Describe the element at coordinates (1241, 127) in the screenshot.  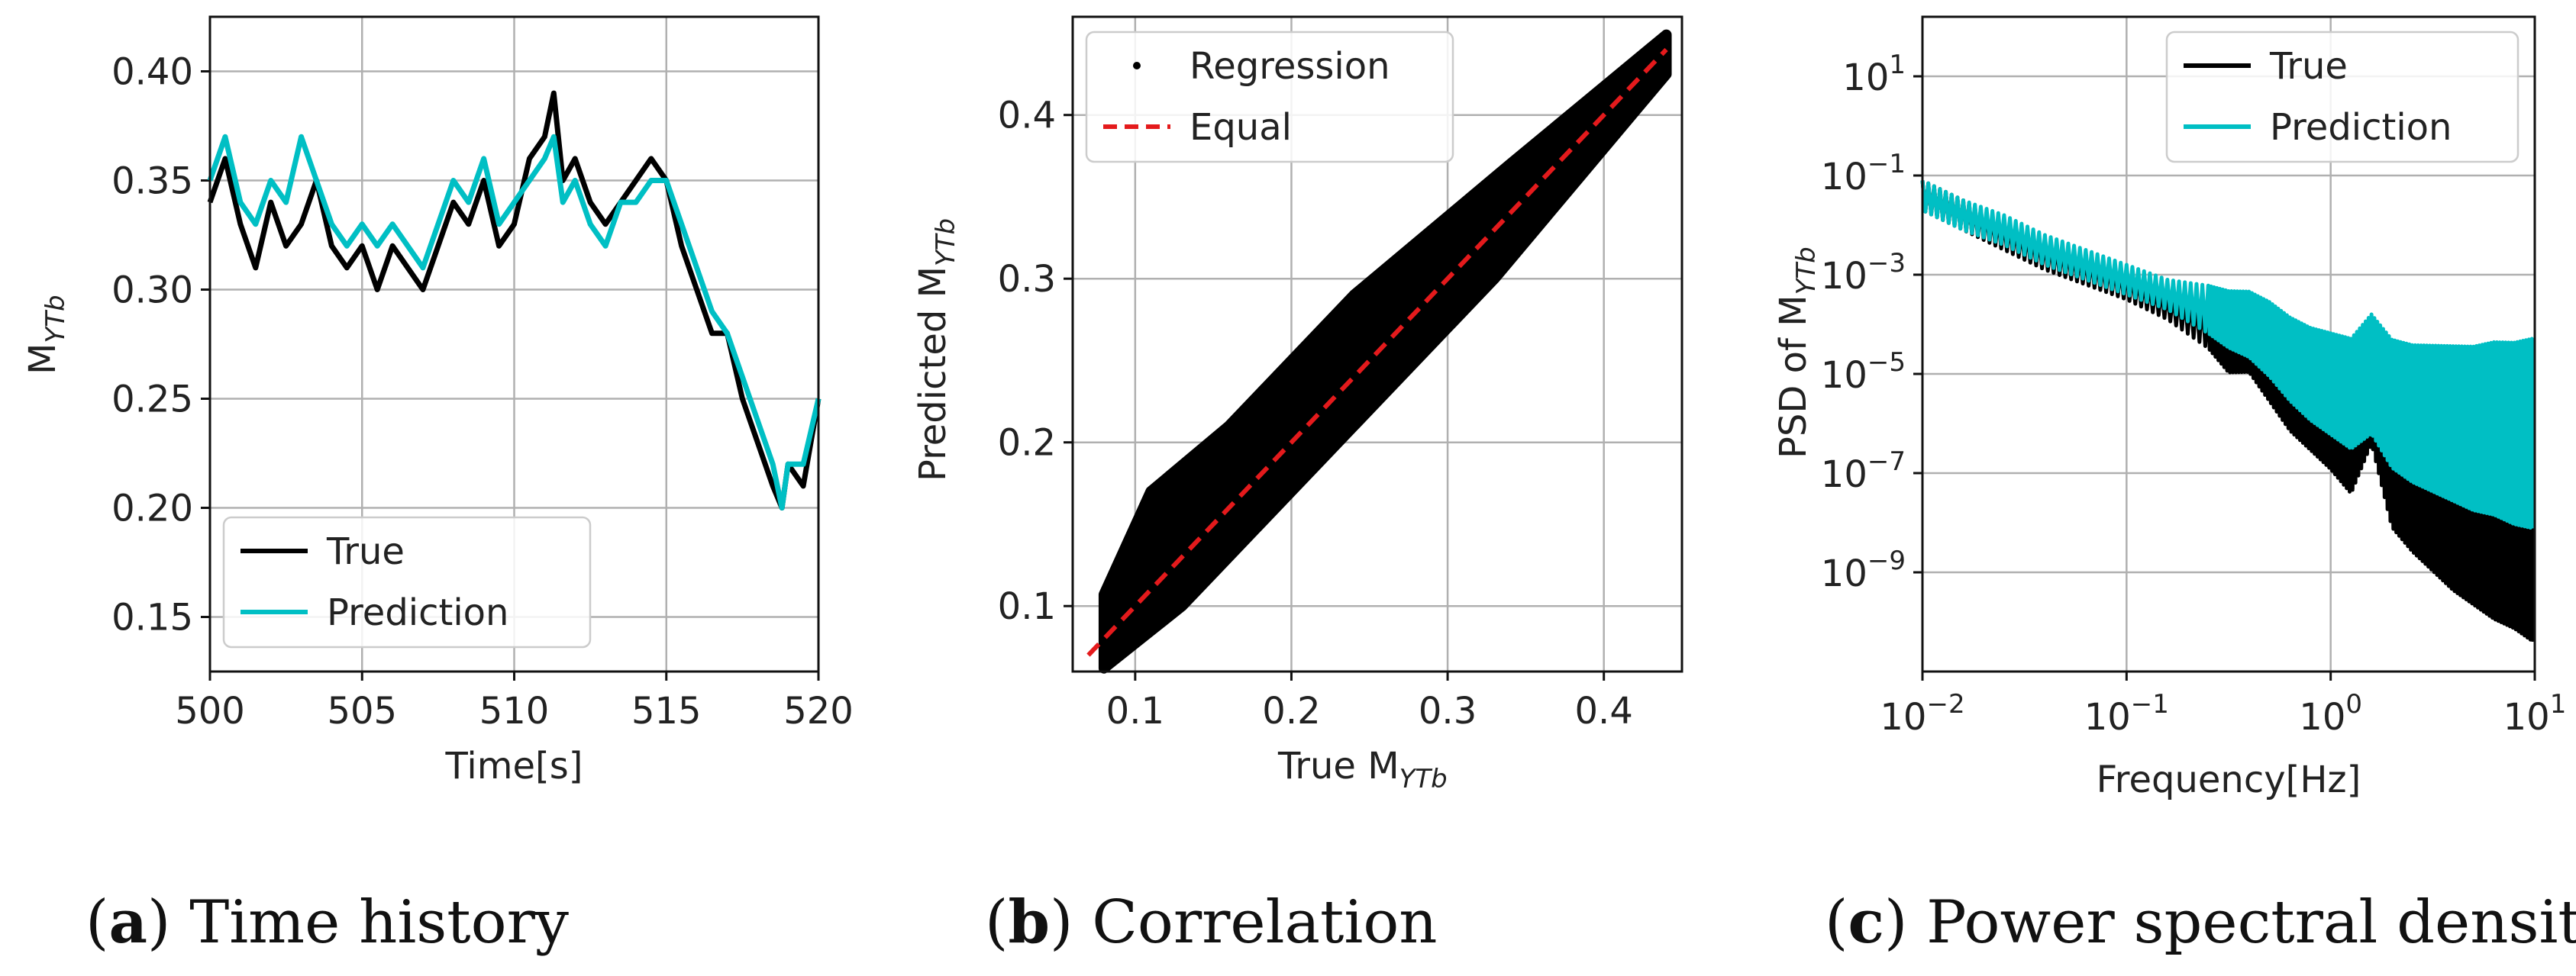
I see `legend-label: Equal` at that location.